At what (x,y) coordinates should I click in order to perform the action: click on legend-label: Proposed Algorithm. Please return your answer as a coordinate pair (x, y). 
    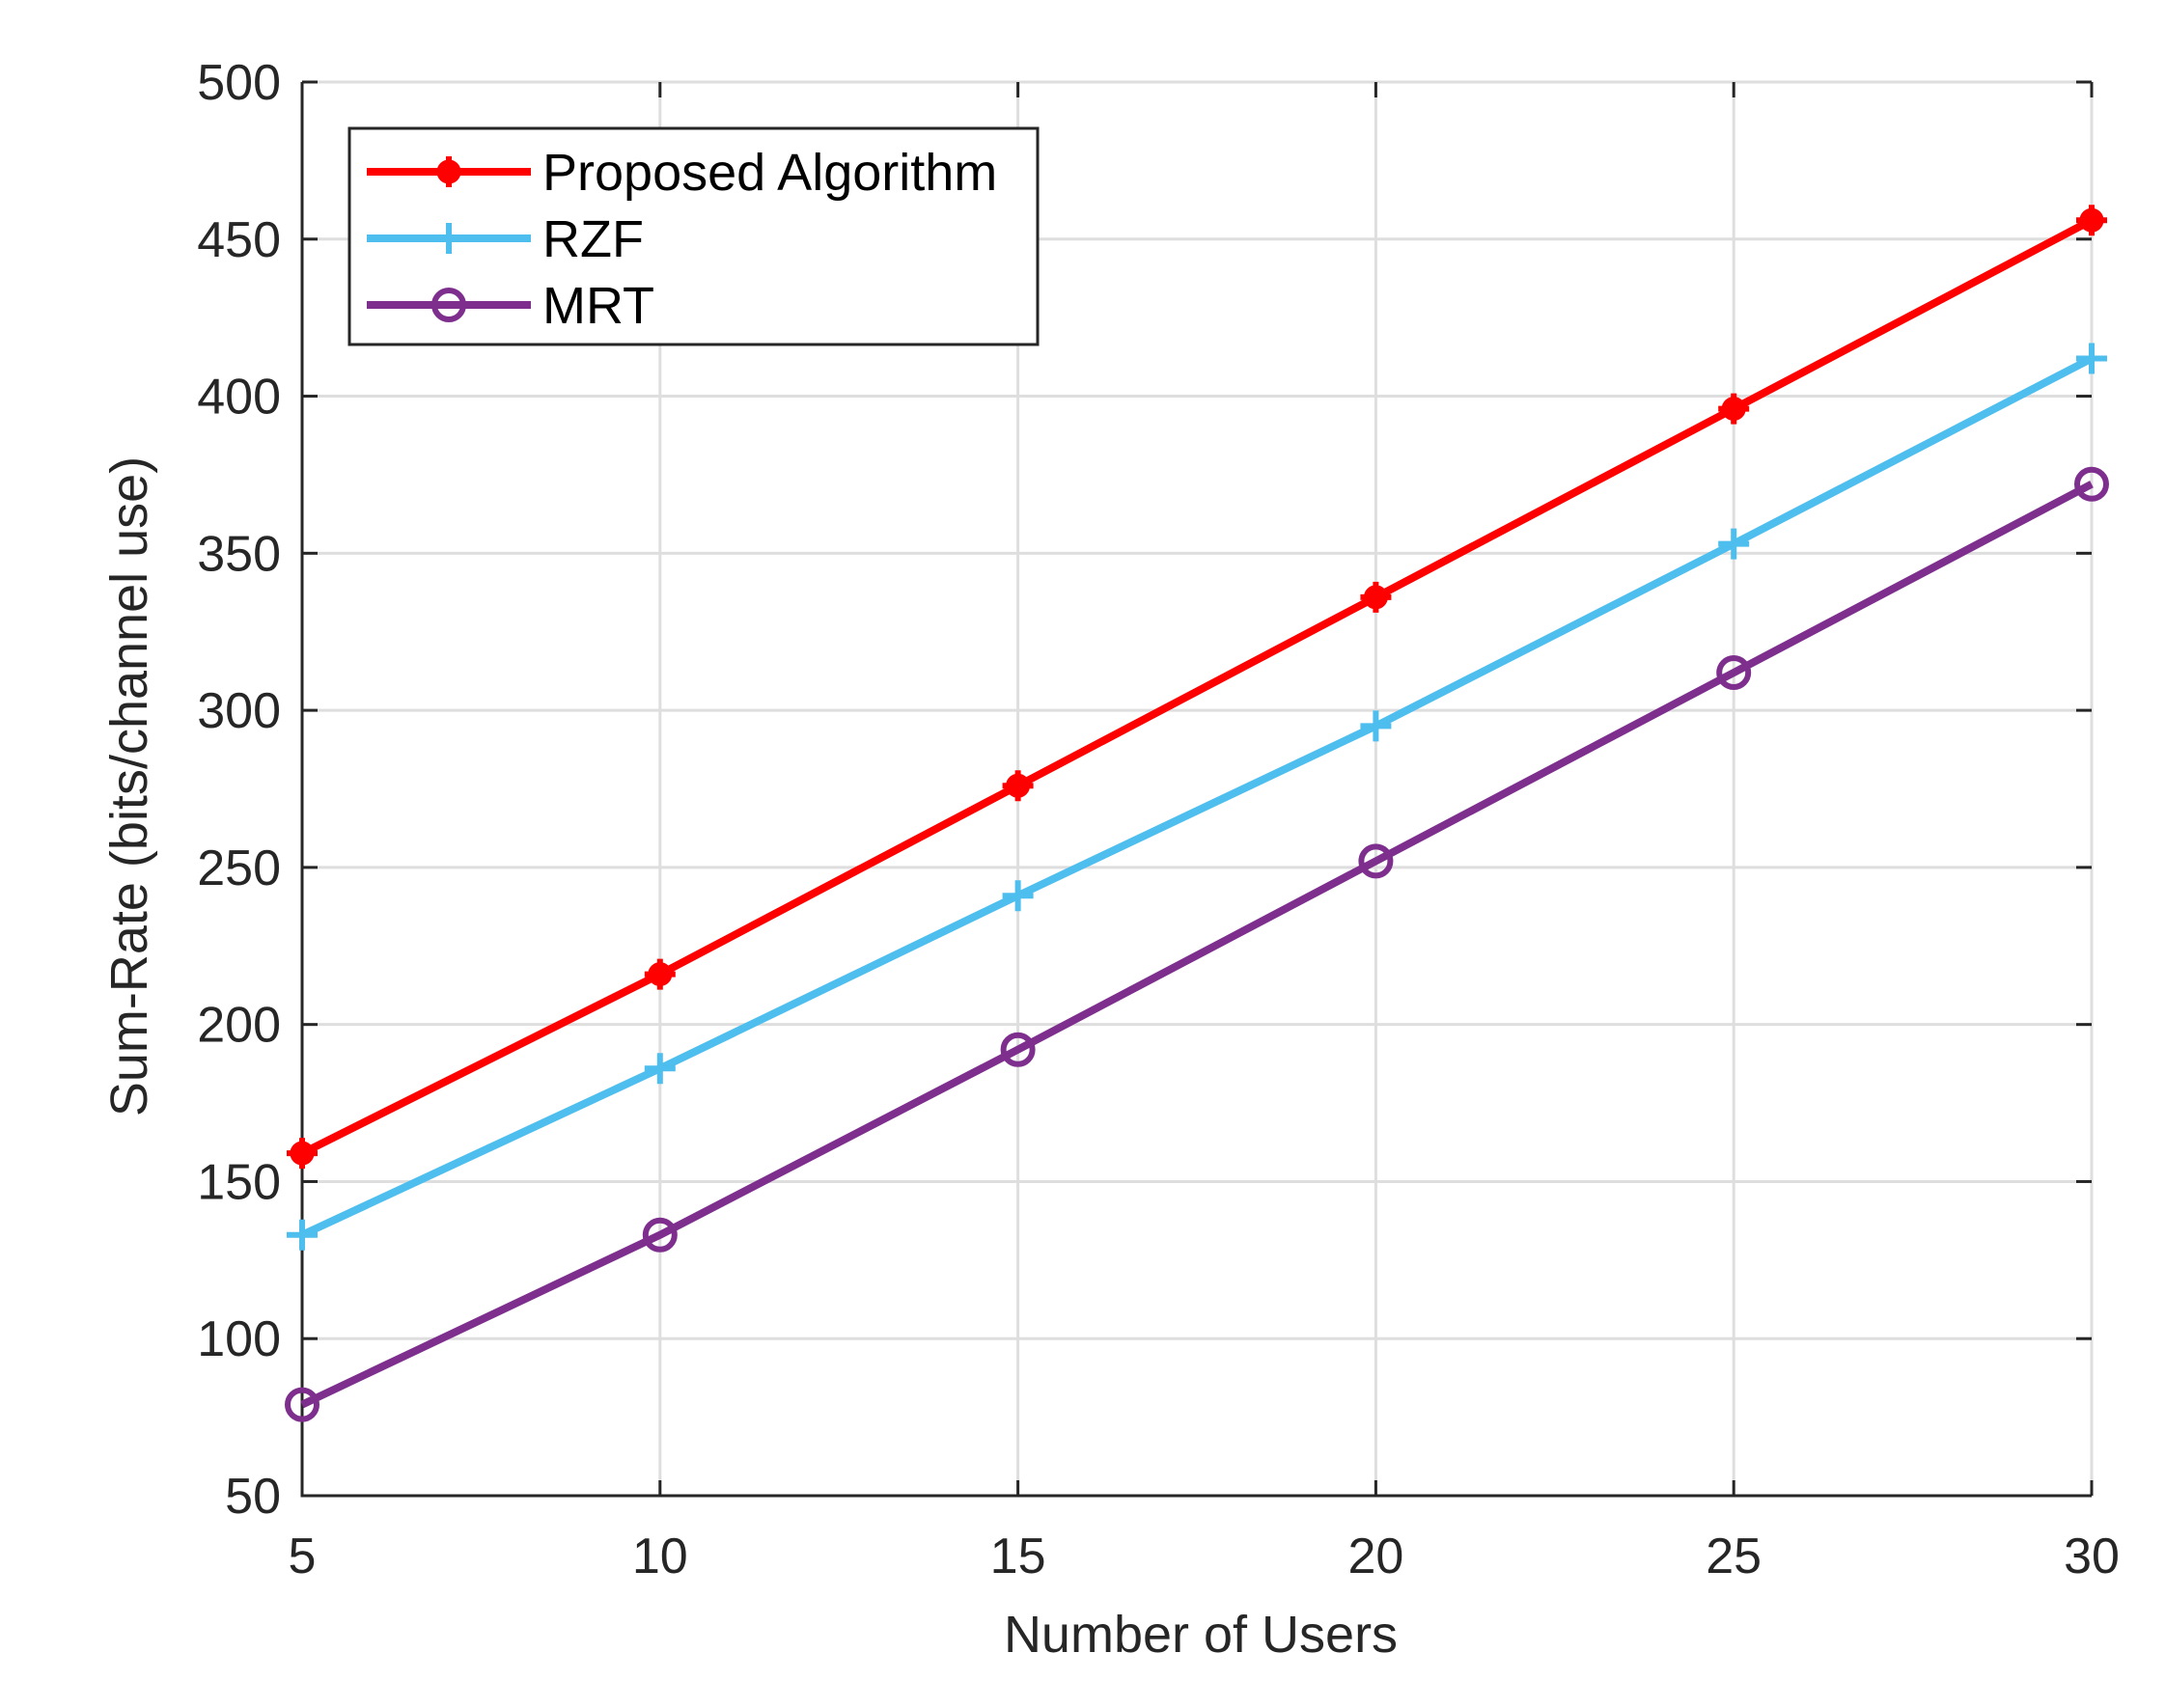
    Looking at the image, I should click on (769, 173).